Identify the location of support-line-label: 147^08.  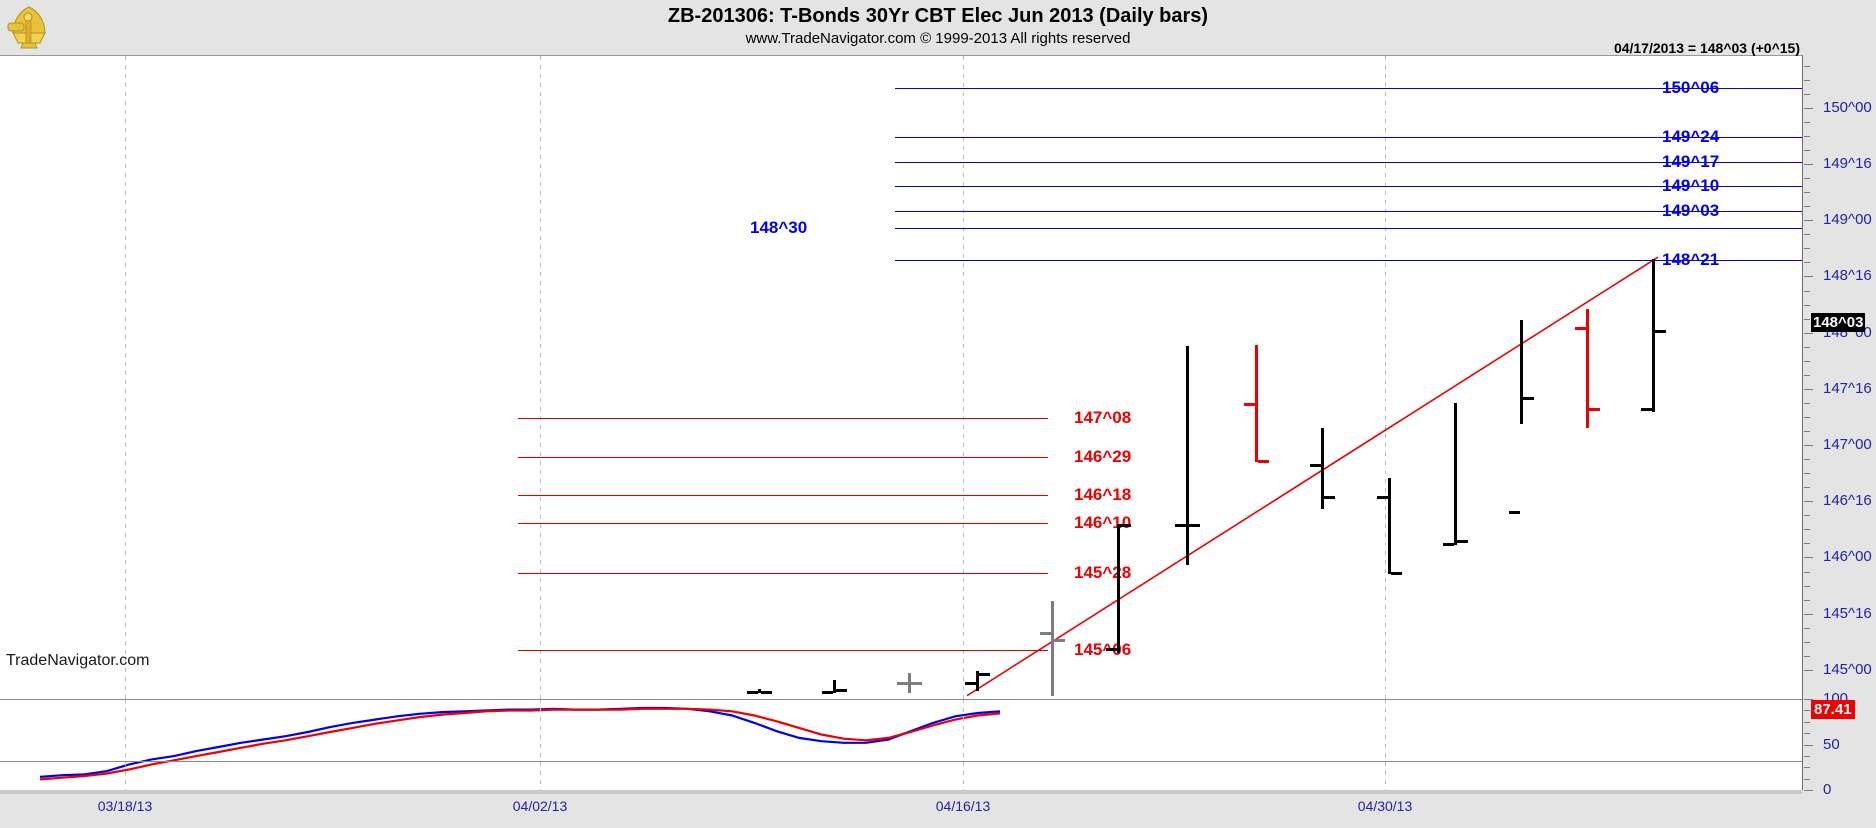
(1103, 417).